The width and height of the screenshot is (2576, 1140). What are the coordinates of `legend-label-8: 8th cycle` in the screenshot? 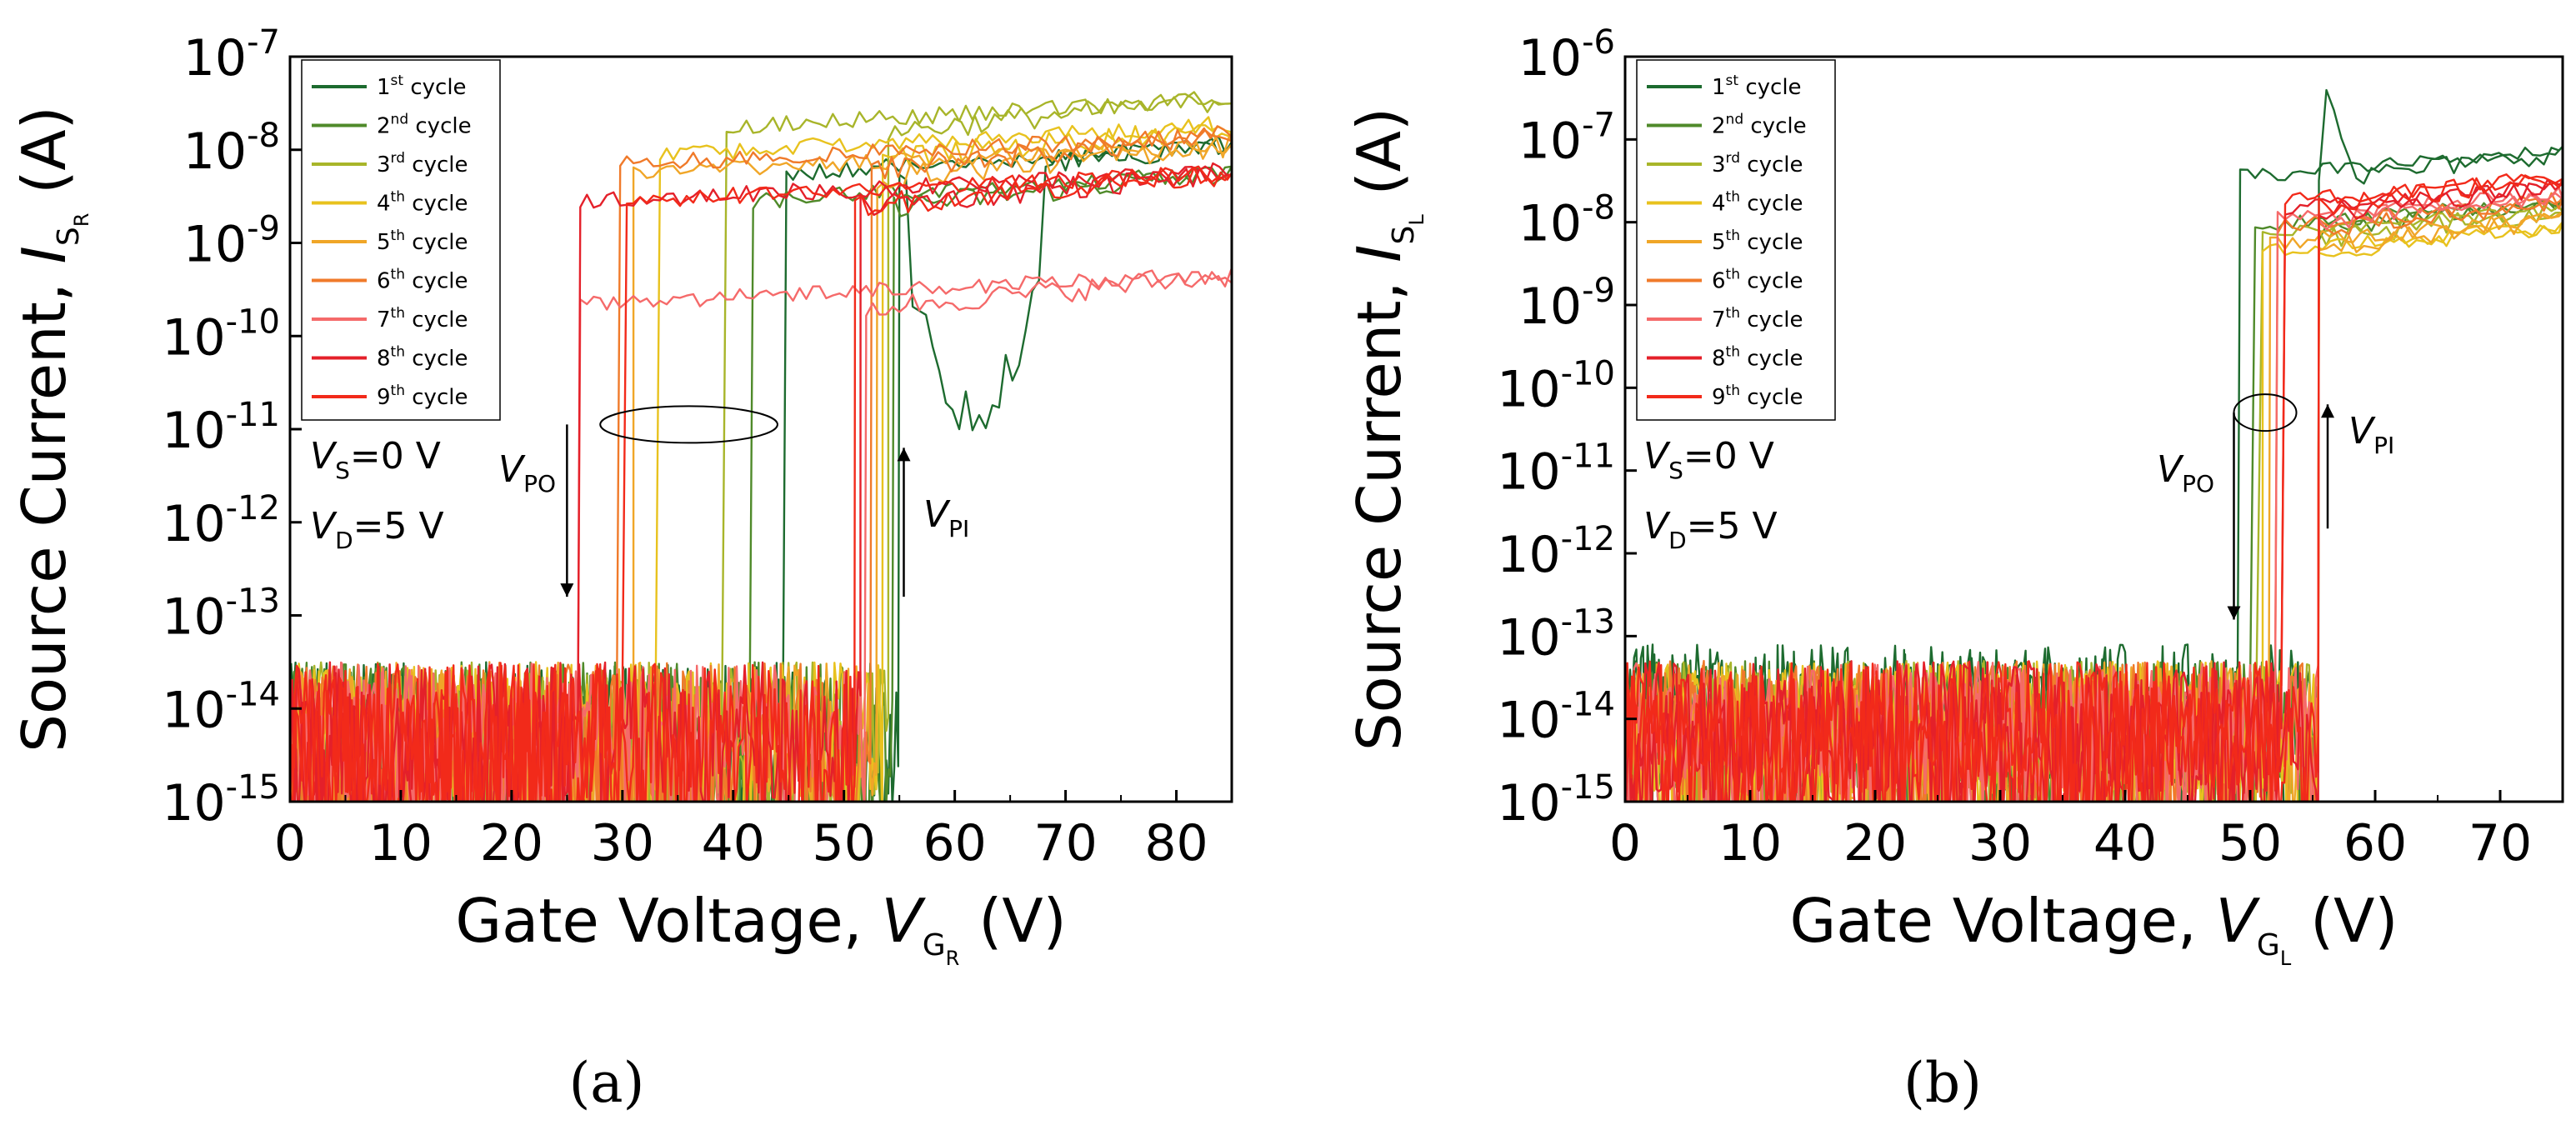 It's located at (423, 358).